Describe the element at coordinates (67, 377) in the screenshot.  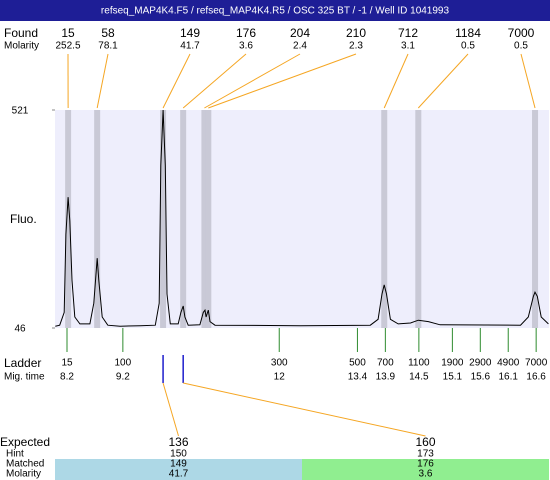
I see `ladder-time: 8.2` at that location.